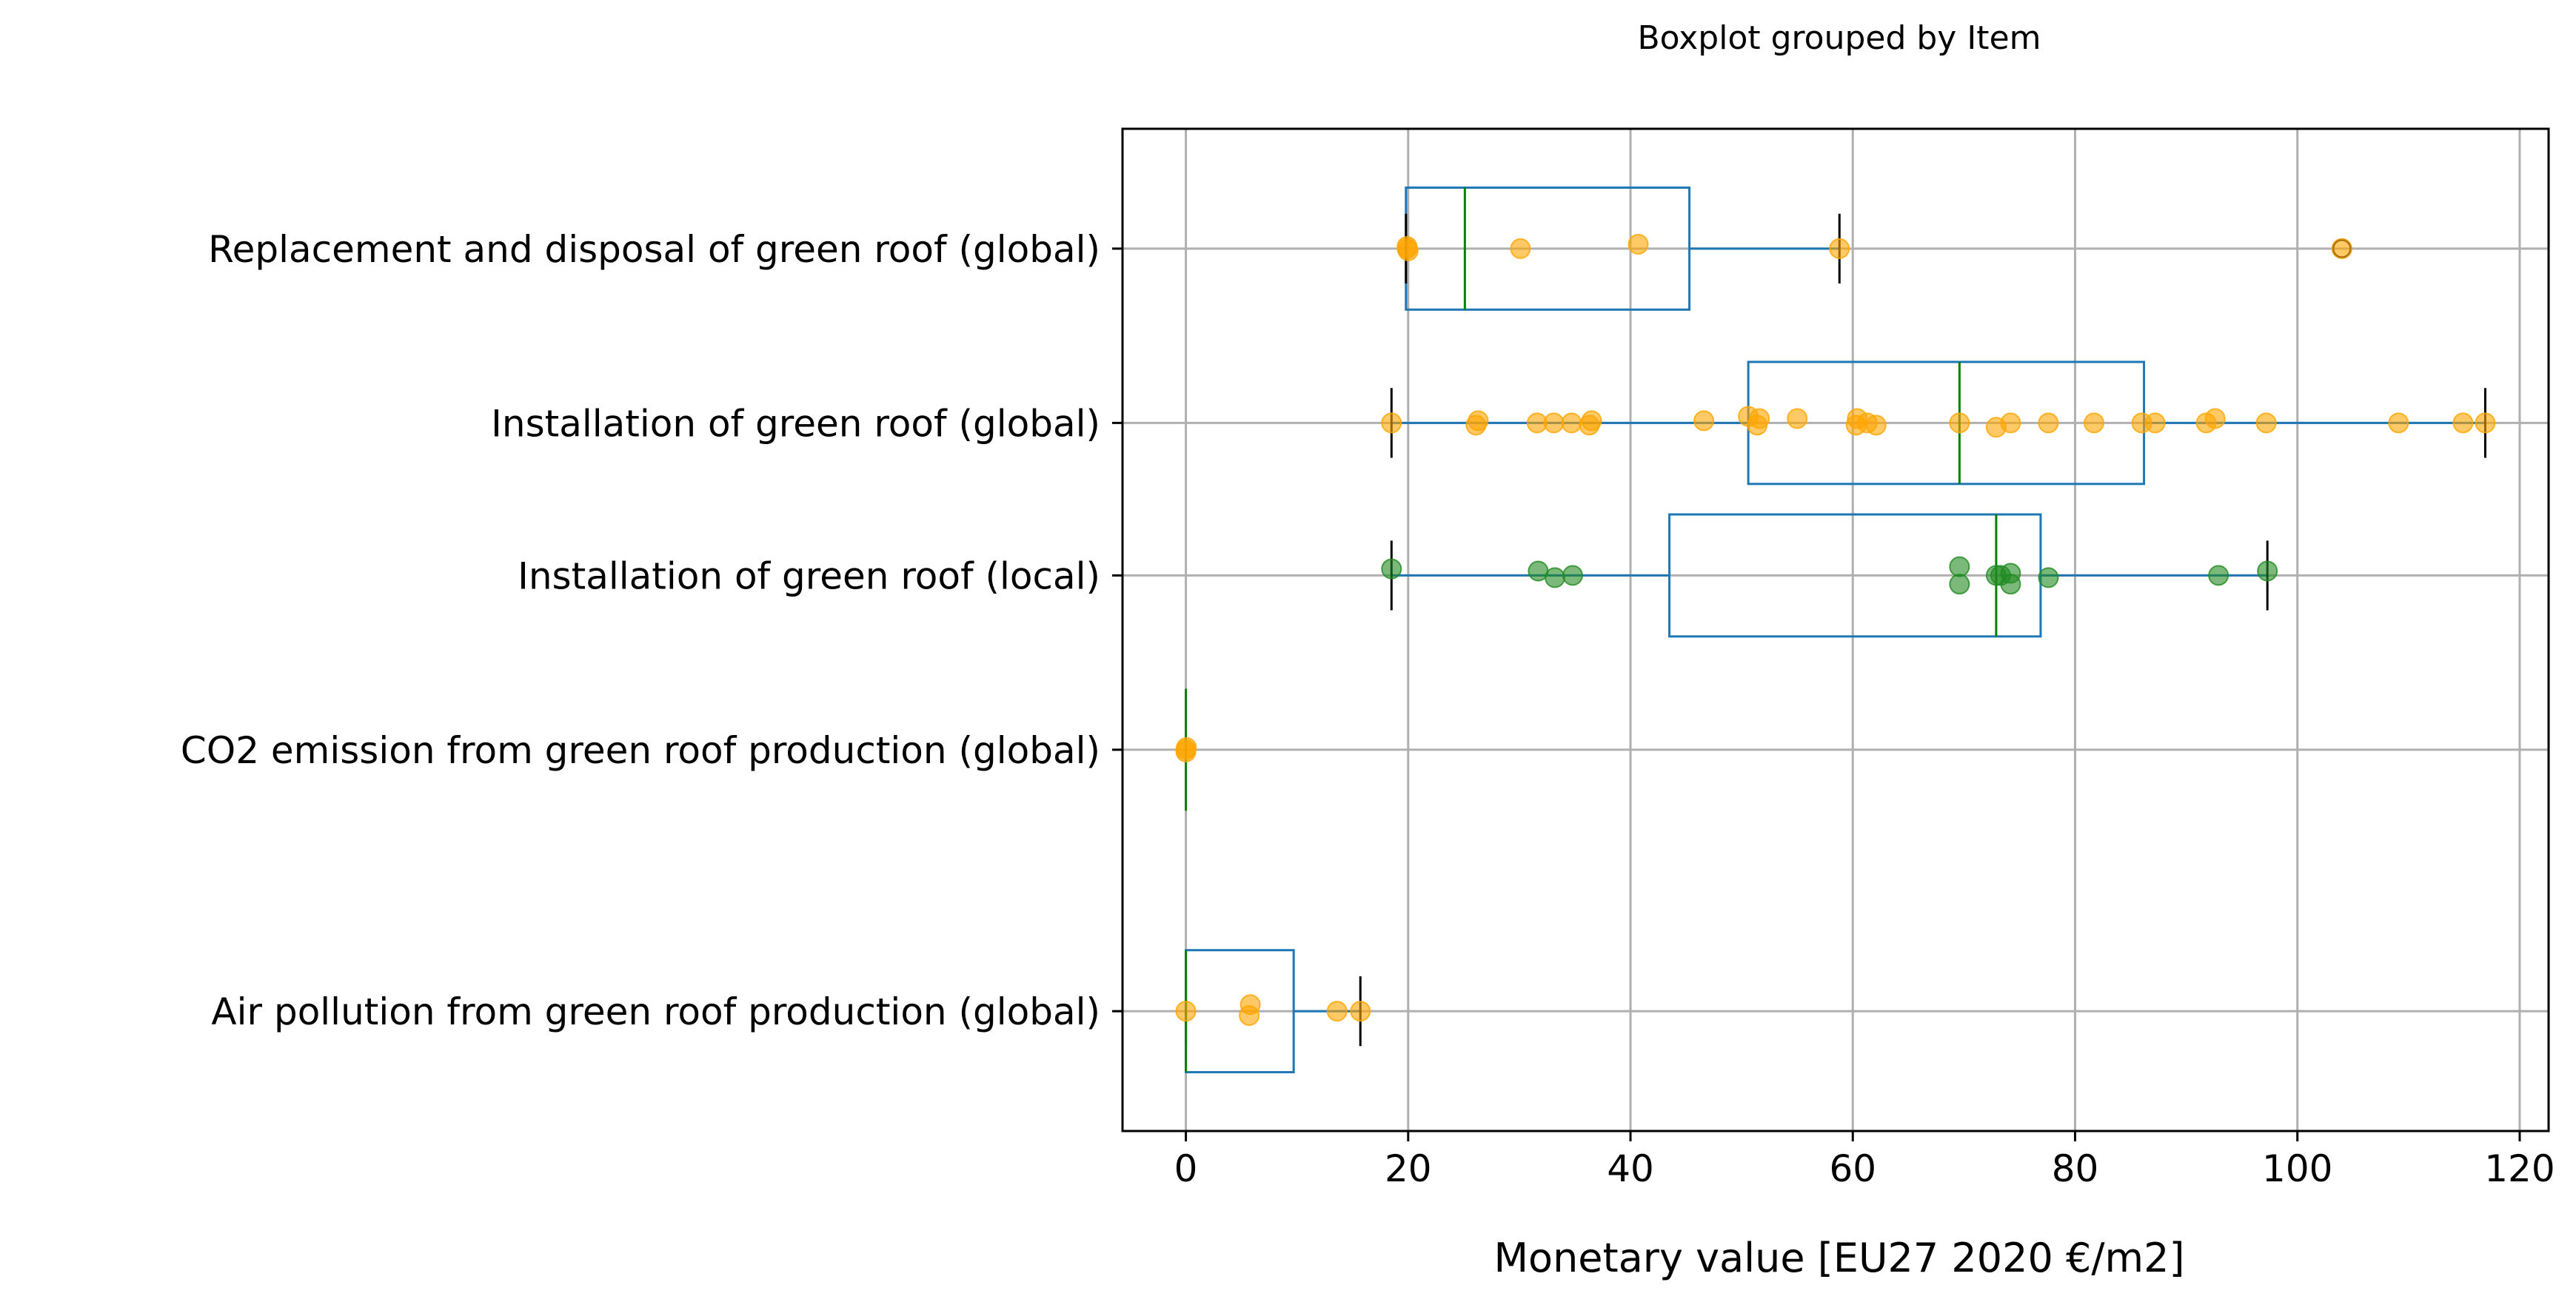 This screenshot has width=2576, height=1302. Describe the element at coordinates (1839, 38) in the screenshot. I see `chart-title: Boxplot grouped by Item` at that location.